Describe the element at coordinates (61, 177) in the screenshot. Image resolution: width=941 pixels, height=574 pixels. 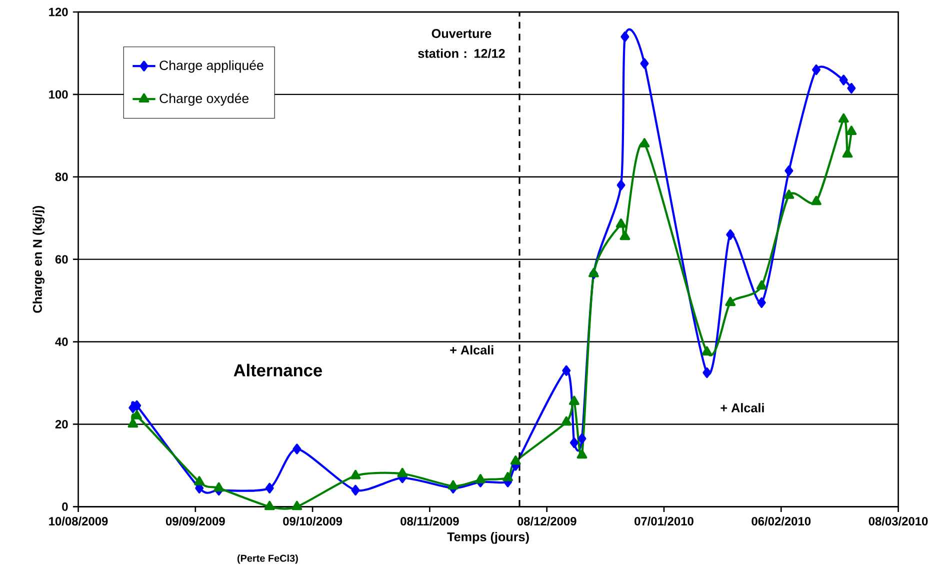
I see `y-tick-label: 80` at that location.